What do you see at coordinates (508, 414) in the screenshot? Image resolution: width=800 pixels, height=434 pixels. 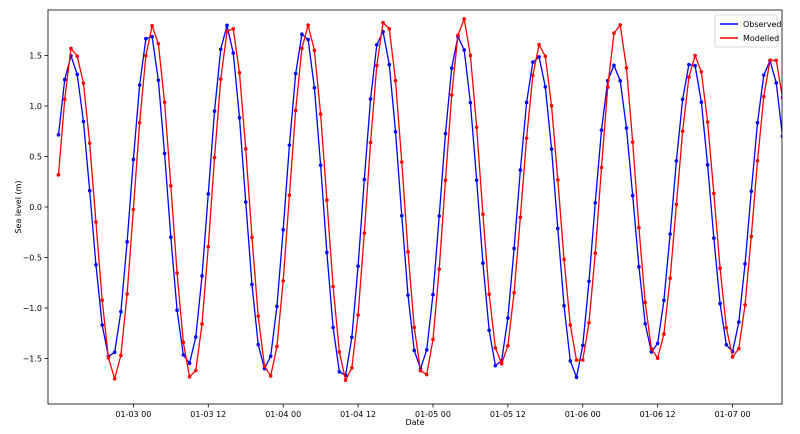 I see `x-tick-label: 01-05 12` at bounding box center [508, 414].